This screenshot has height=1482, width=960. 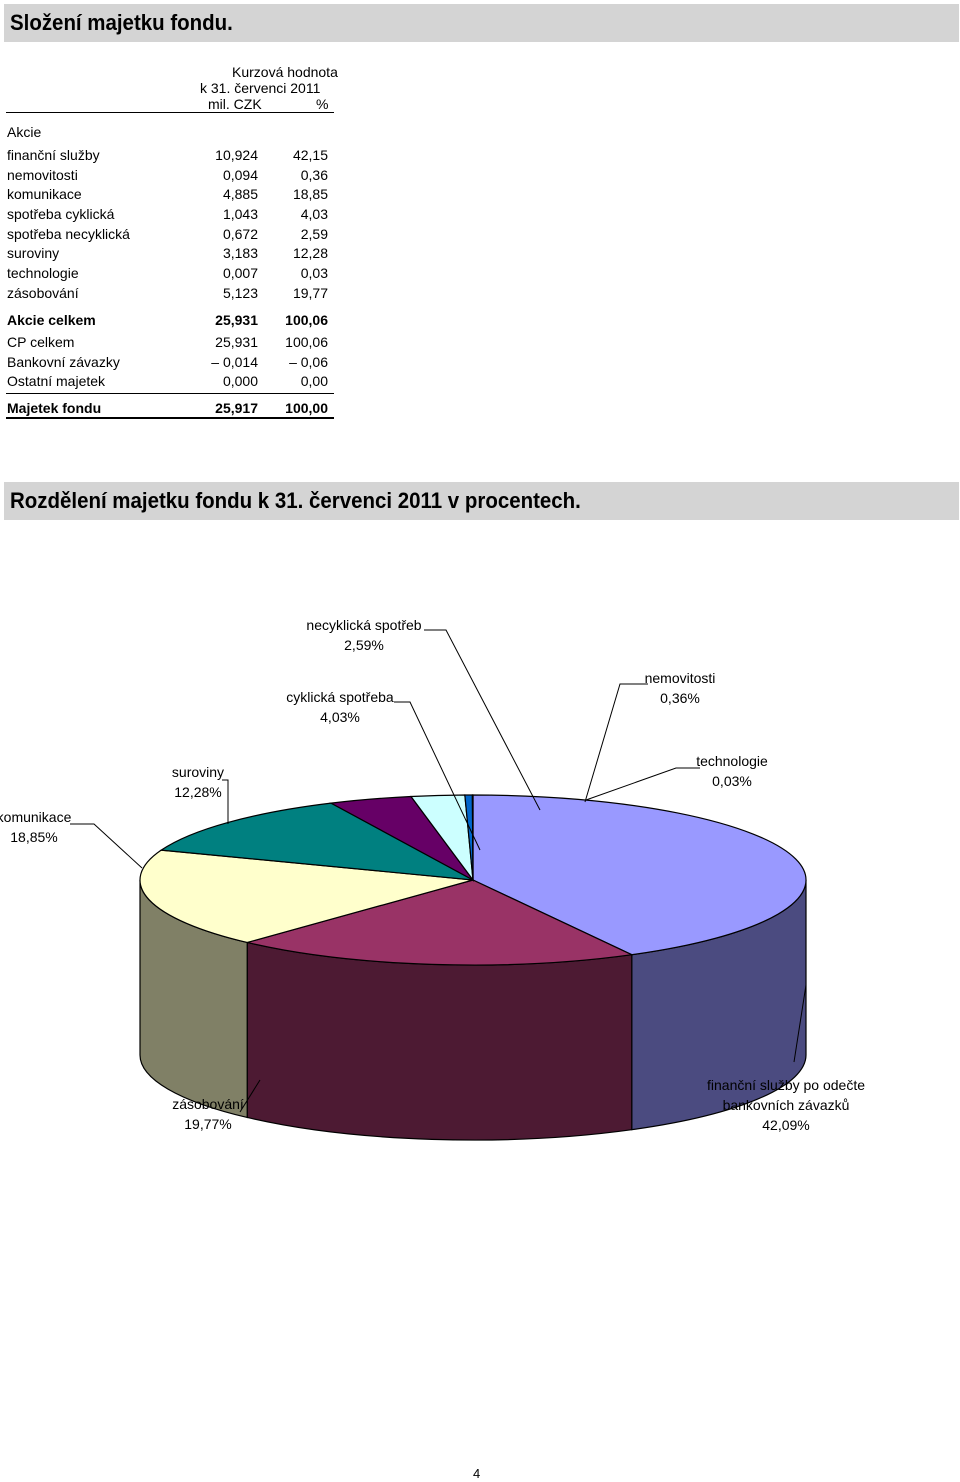 I want to click on table-row-value: 1,043, so click(x=240, y=214).